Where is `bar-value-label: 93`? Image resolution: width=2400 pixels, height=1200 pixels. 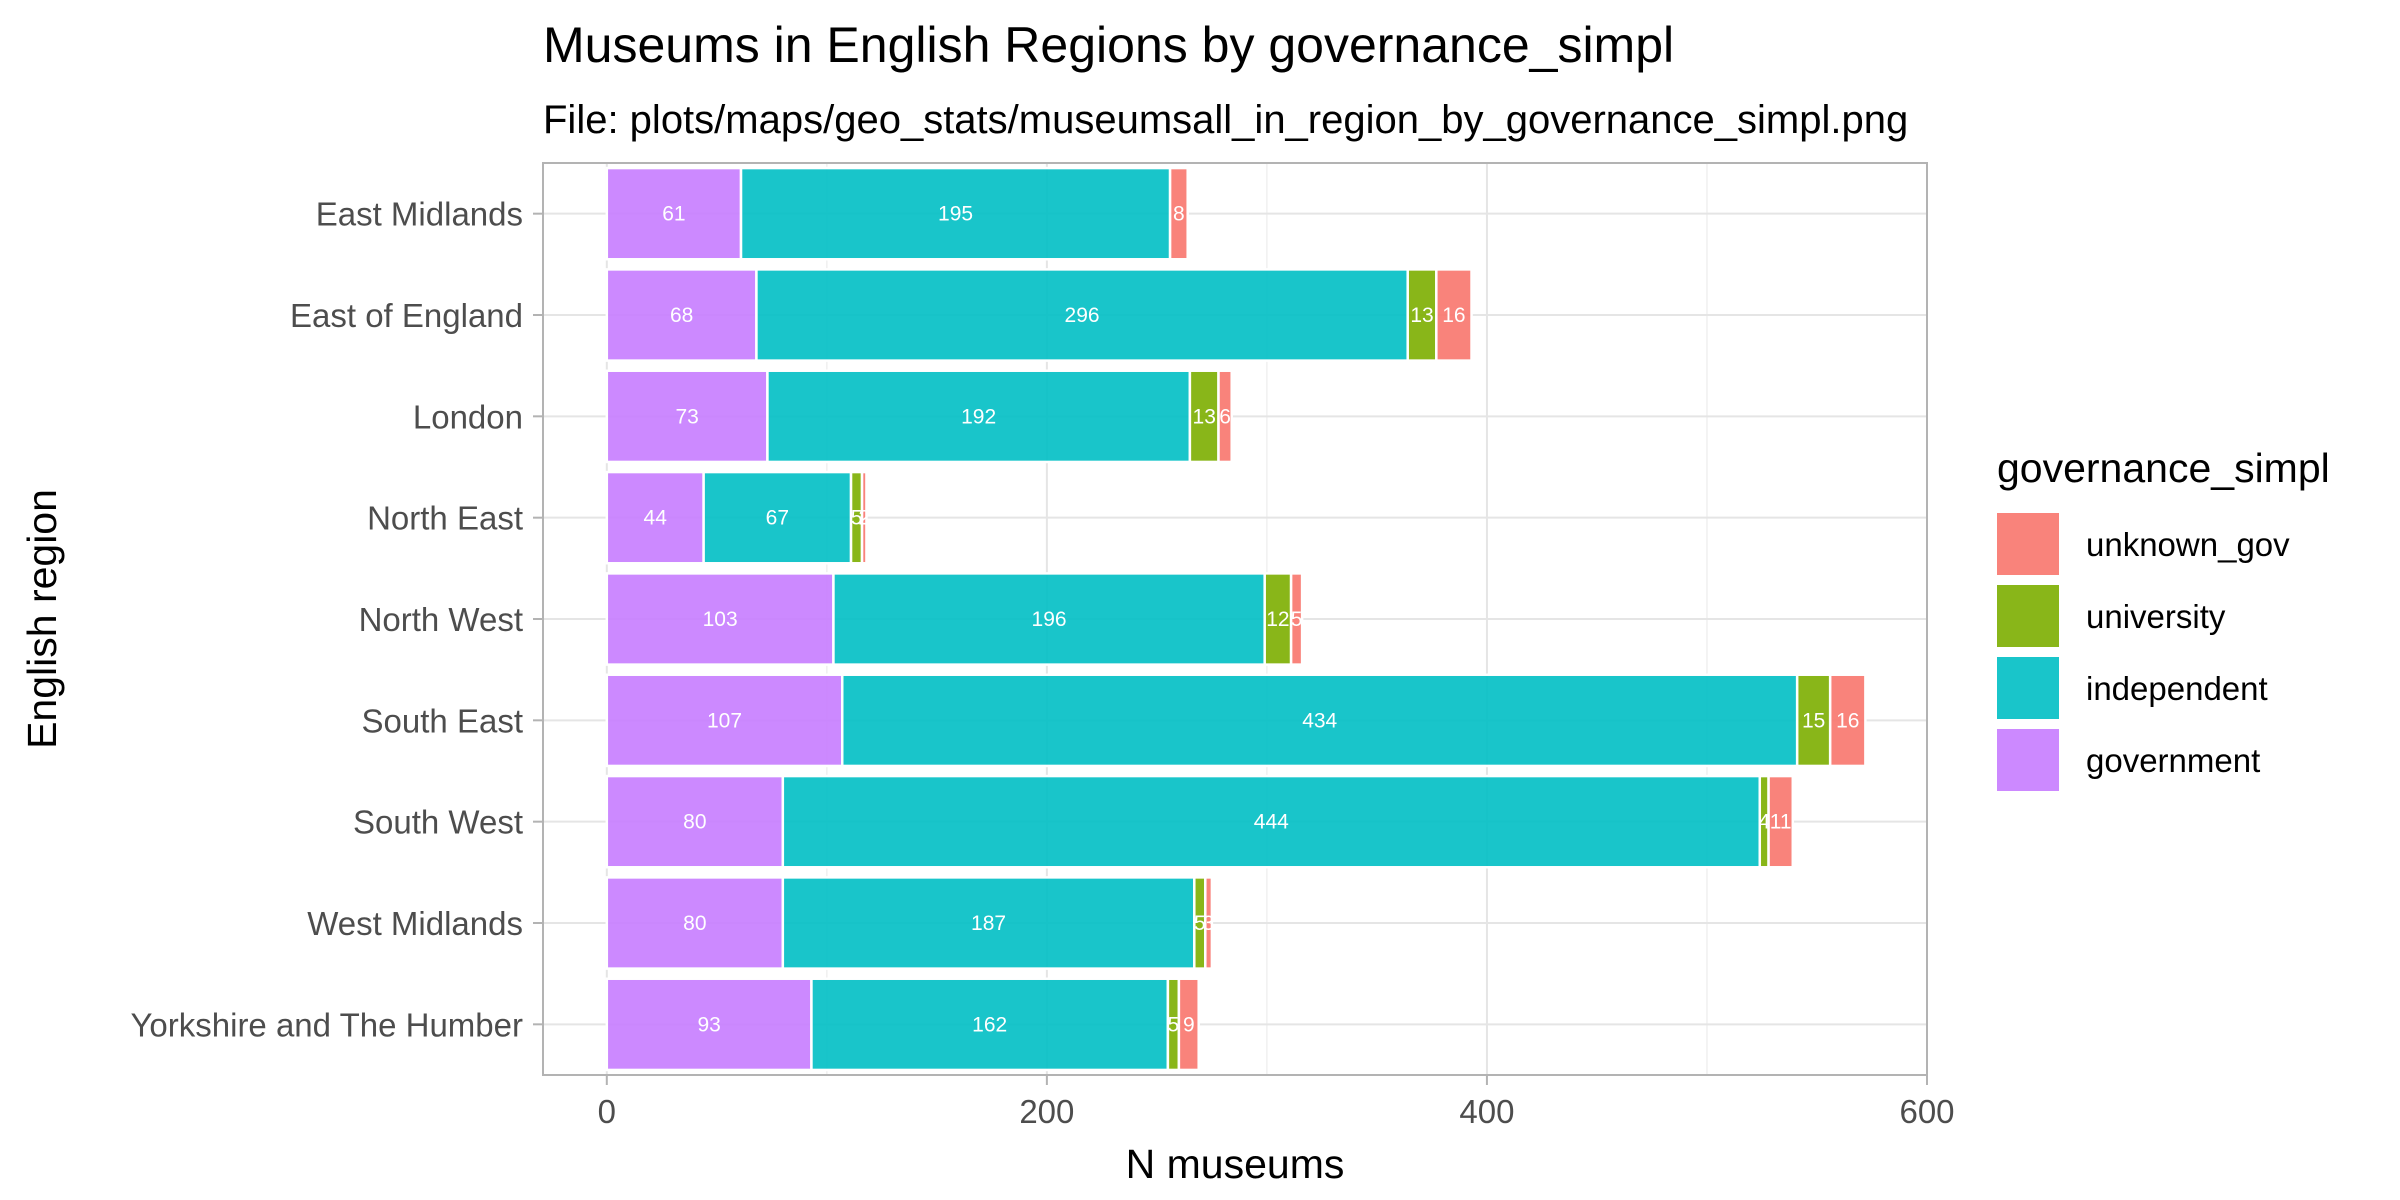 bar-value-label: 93 is located at coordinates (708, 1024).